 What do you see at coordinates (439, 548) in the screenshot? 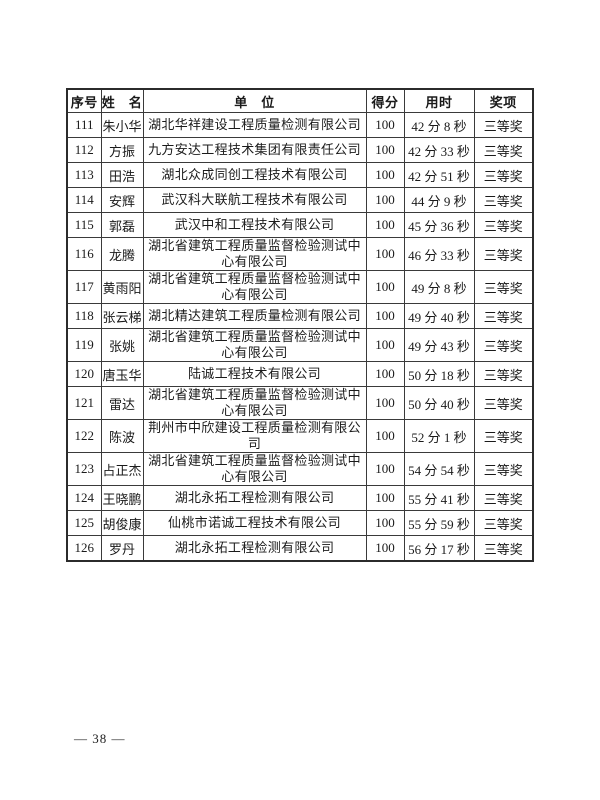
I see `time-cell: 56 分 17 秒` at bounding box center [439, 548].